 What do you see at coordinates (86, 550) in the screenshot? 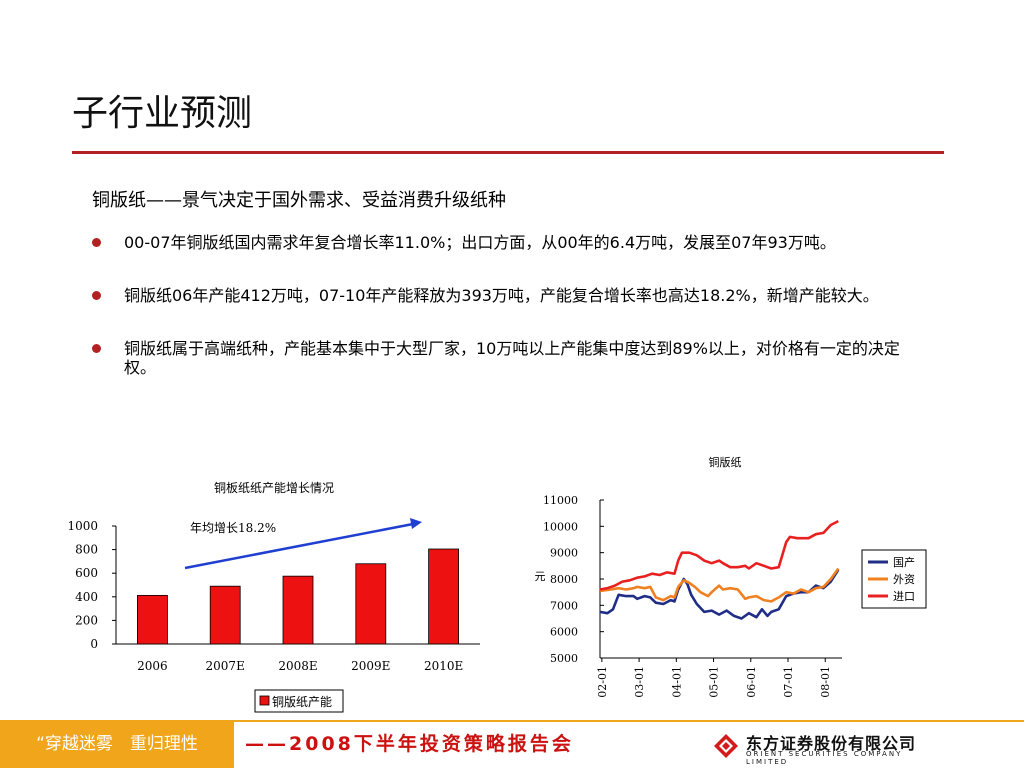
I see `bar-y-tick-label: 800` at bounding box center [86, 550].